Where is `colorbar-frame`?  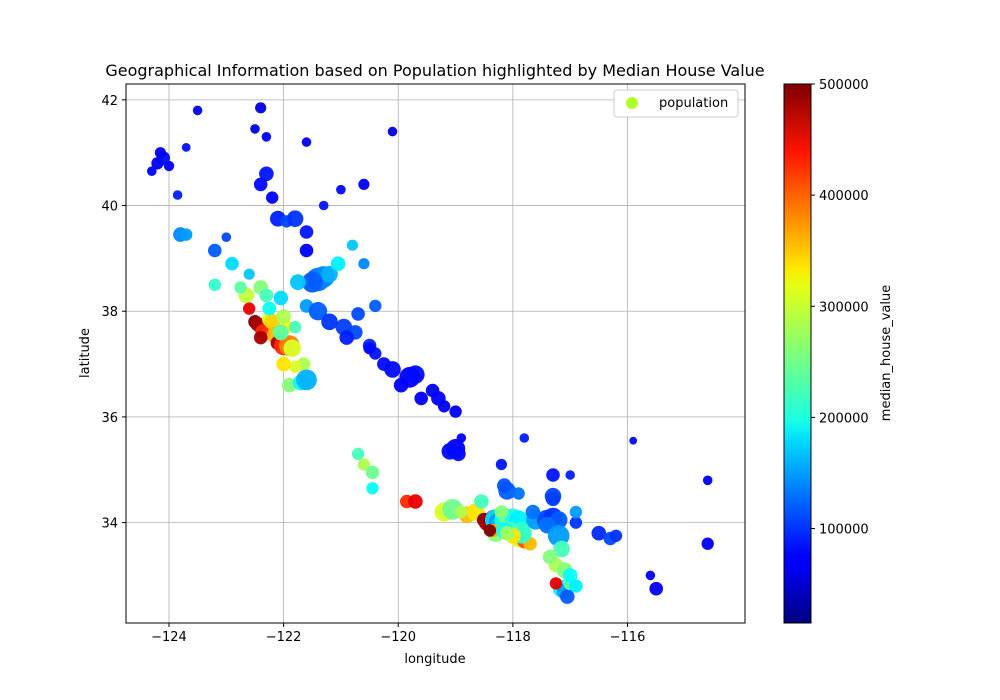 colorbar-frame is located at coordinates (797, 353).